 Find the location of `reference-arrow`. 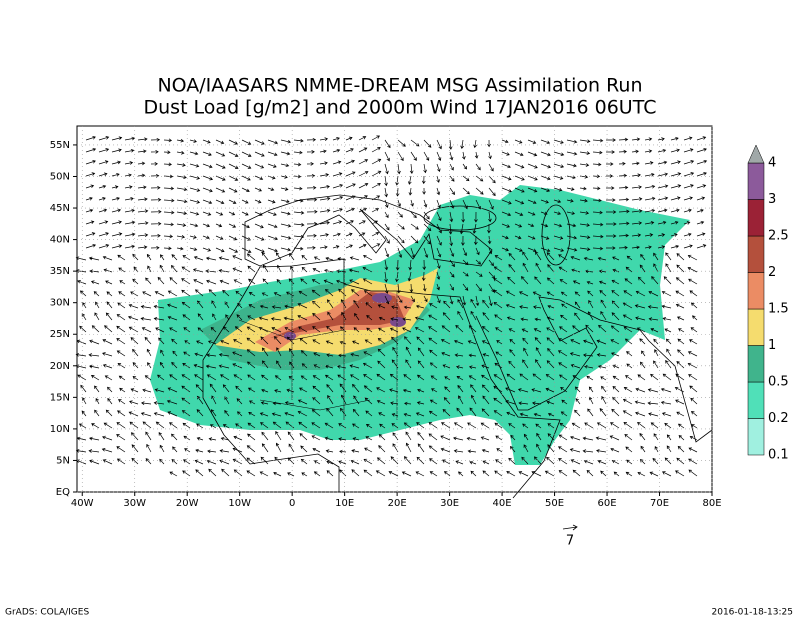

reference-arrow is located at coordinates (570, 527).